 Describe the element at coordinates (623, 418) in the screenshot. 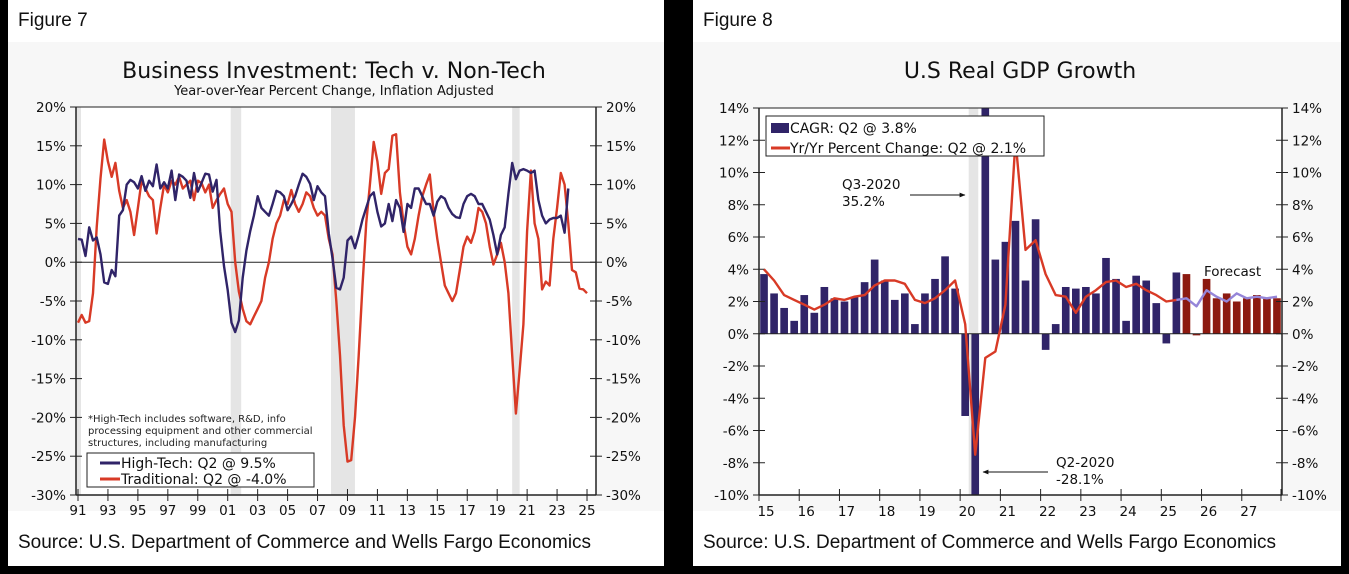

I see `y-tick-label-right: -20%` at that location.